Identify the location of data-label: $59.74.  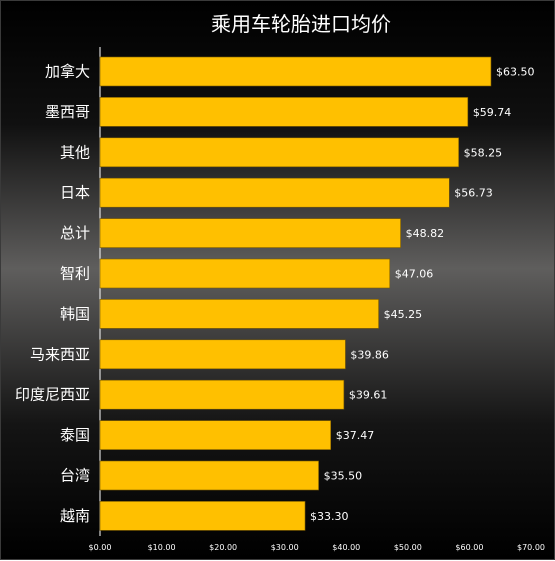
(492, 112).